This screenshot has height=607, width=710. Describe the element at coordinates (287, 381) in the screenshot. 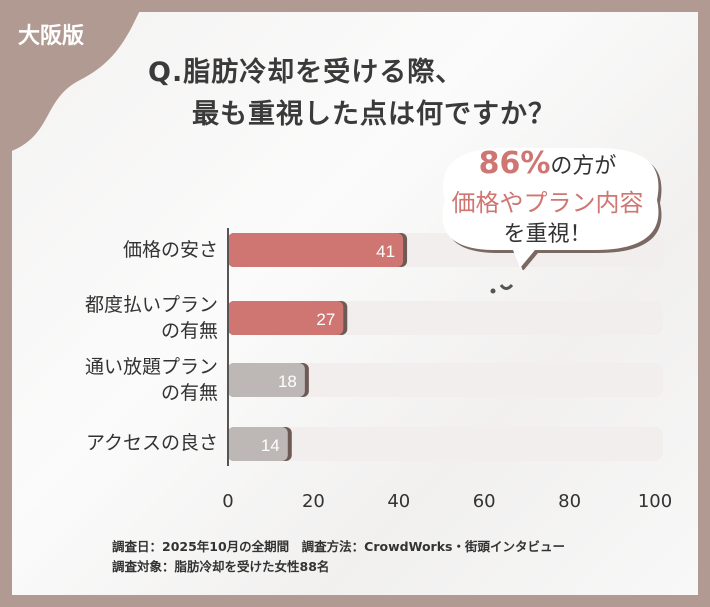

I see `bar-value-label: 18` at that location.